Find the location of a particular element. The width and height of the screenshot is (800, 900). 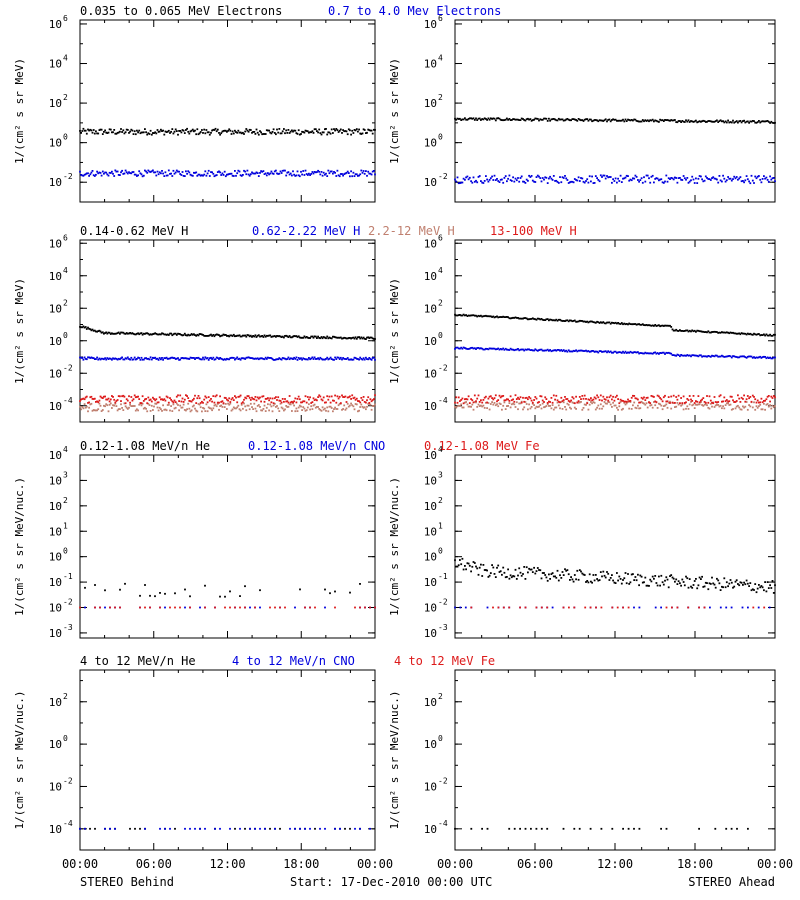

panel-4-ahead-ytick-exp: -2 is located at coordinates (443, 780).